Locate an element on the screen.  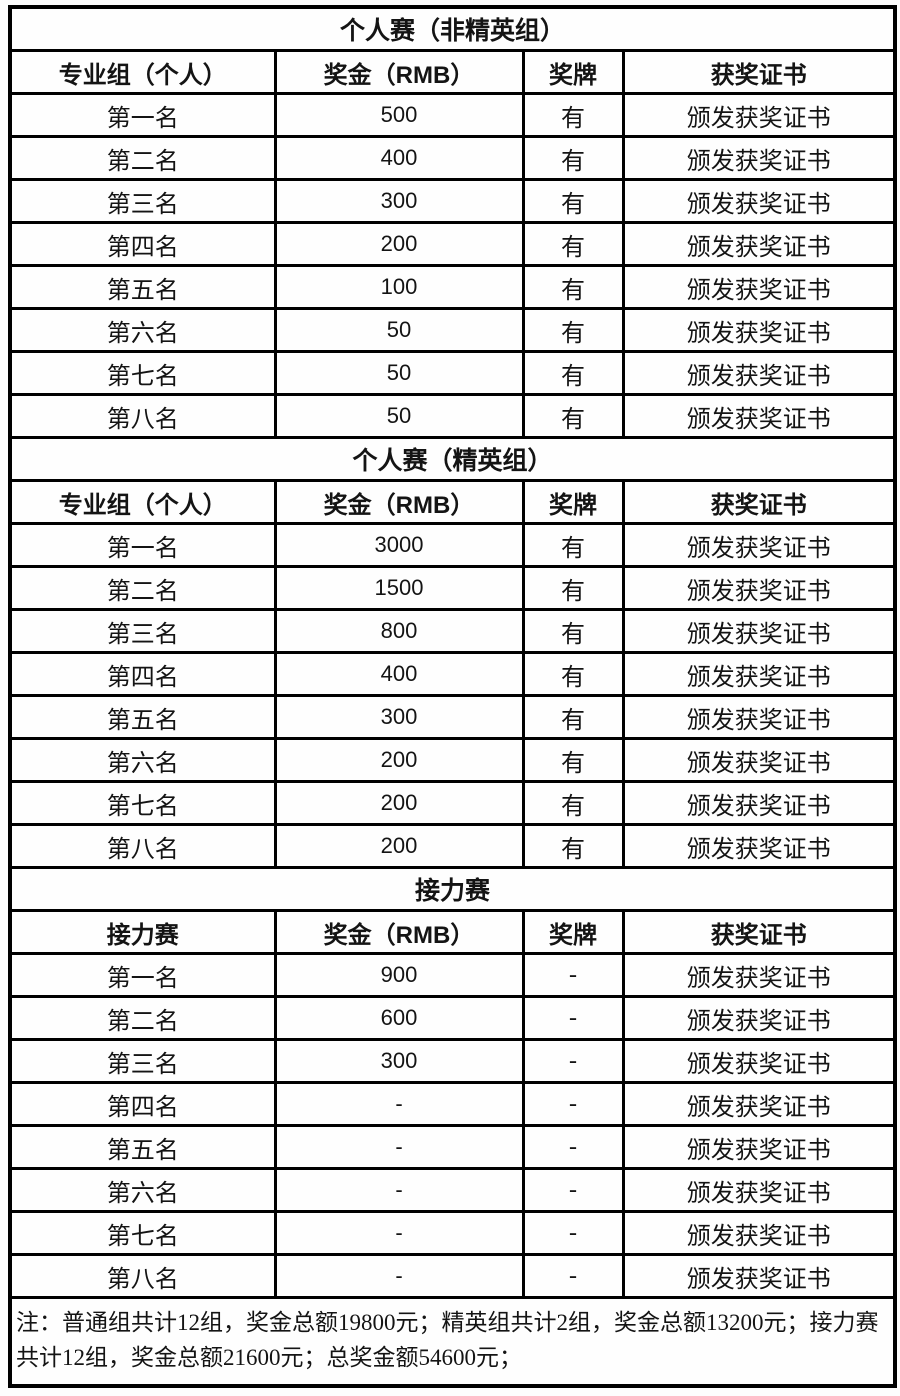
section-title: 个人赛（精英组） is located at coordinates (452, 459).